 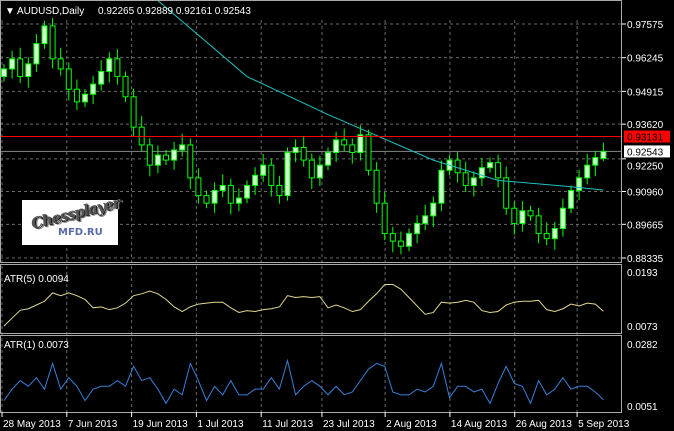 What do you see at coordinates (642, 327) in the screenshot?
I see `atr-tick-label: 0.0073` at bounding box center [642, 327].